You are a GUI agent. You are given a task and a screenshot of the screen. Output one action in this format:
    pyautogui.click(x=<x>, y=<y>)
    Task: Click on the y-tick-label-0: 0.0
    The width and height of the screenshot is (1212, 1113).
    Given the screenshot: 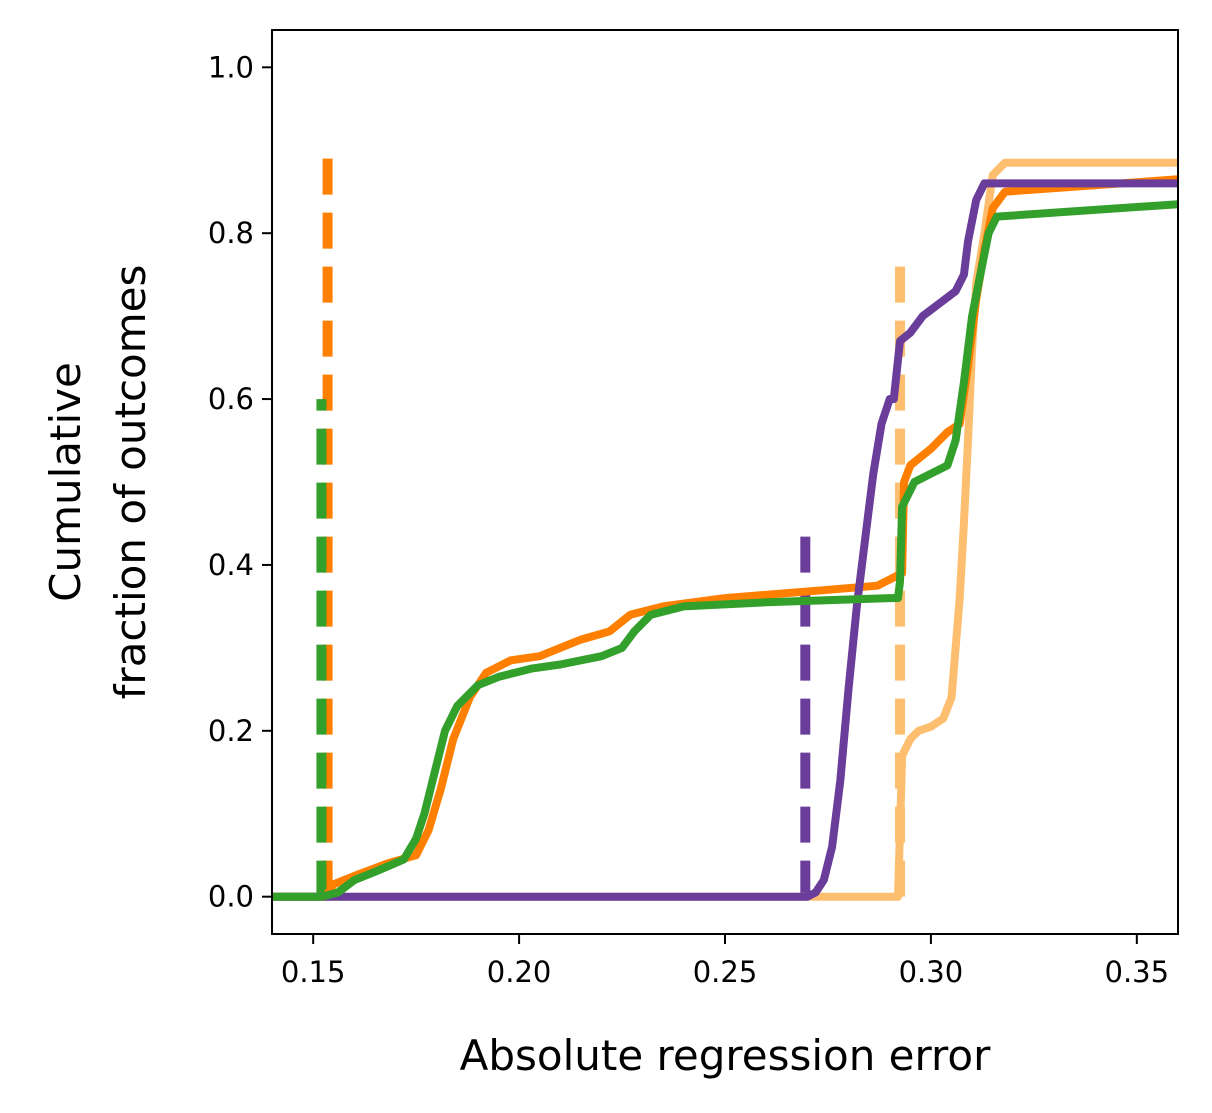 What is the action you would take?
    pyautogui.click(x=231, y=897)
    